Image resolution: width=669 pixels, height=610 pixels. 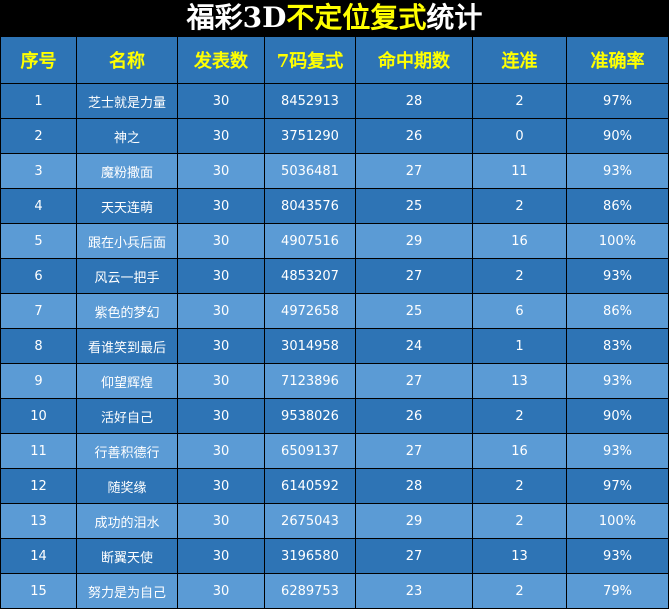 What do you see at coordinates (38, 171) in the screenshot?
I see `table-cell: 3` at bounding box center [38, 171].